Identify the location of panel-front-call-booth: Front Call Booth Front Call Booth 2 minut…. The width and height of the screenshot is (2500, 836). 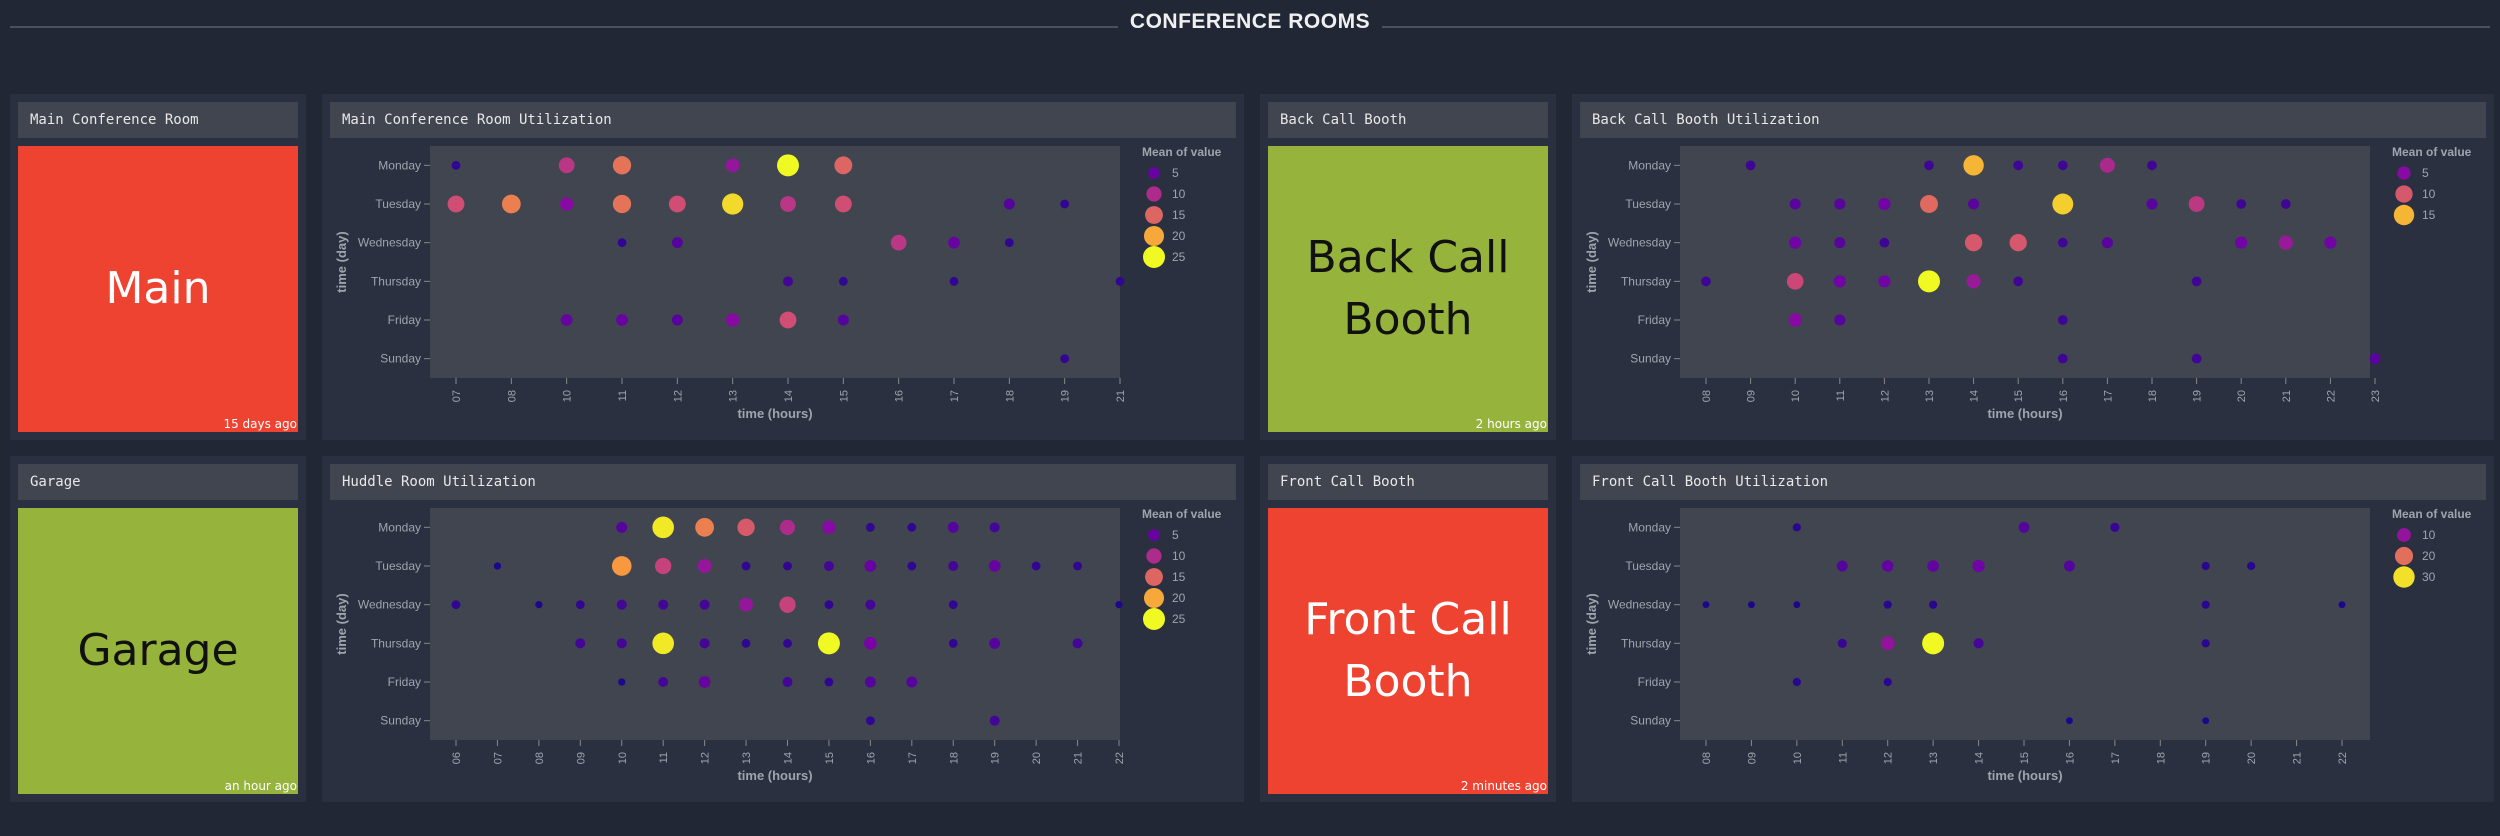
(1408, 629).